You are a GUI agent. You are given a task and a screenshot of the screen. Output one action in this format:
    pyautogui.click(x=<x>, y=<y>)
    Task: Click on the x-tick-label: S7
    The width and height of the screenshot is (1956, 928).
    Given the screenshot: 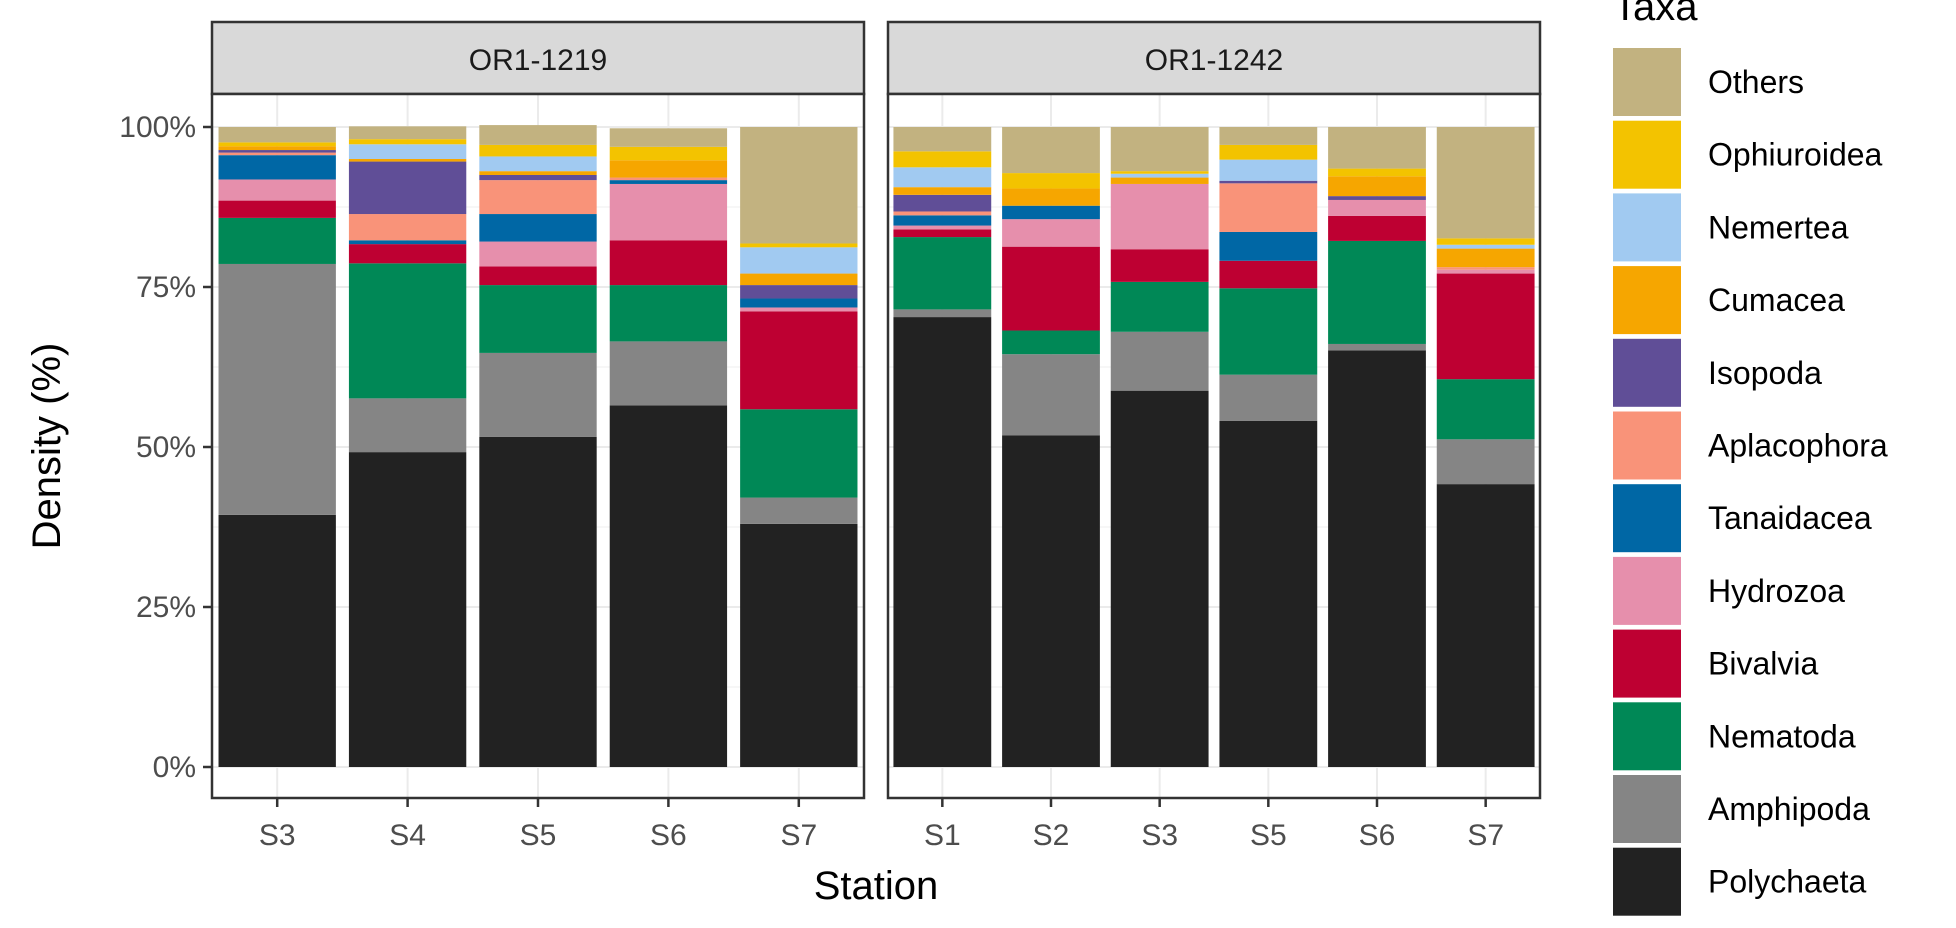 What is the action you would take?
    pyautogui.click(x=798, y=835)
    